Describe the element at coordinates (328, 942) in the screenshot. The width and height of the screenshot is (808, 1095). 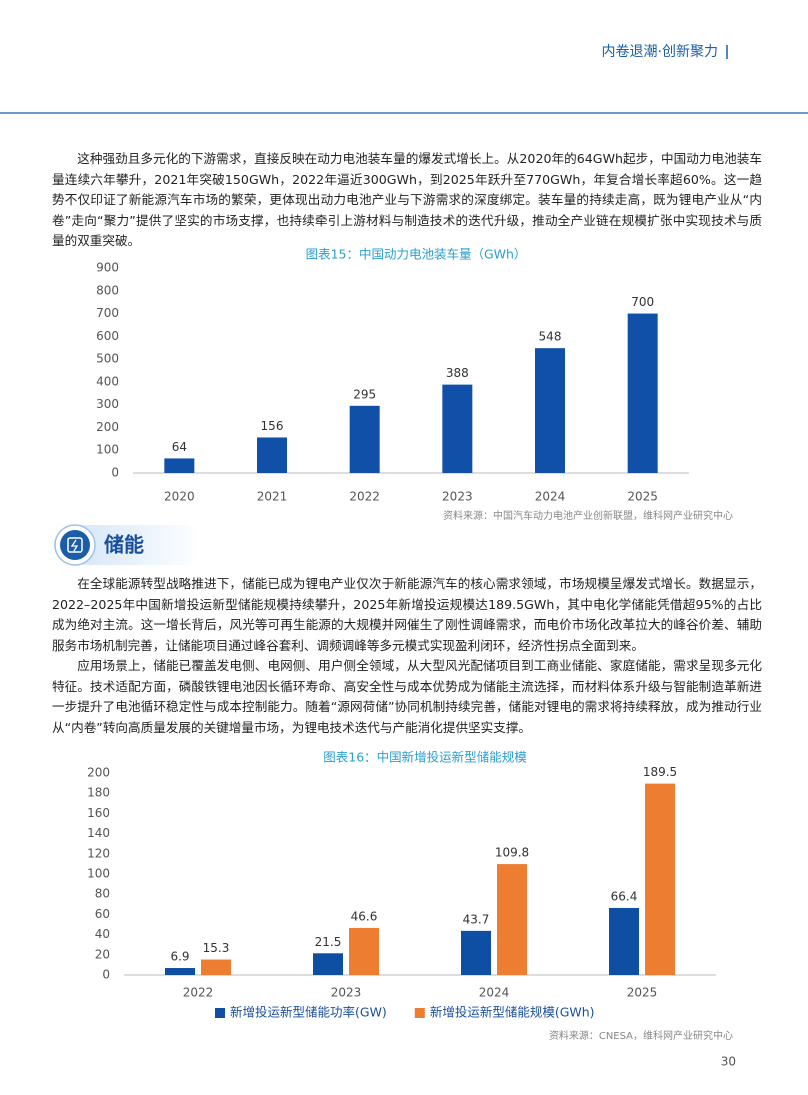
I see `value-label: 21.5` at that location.